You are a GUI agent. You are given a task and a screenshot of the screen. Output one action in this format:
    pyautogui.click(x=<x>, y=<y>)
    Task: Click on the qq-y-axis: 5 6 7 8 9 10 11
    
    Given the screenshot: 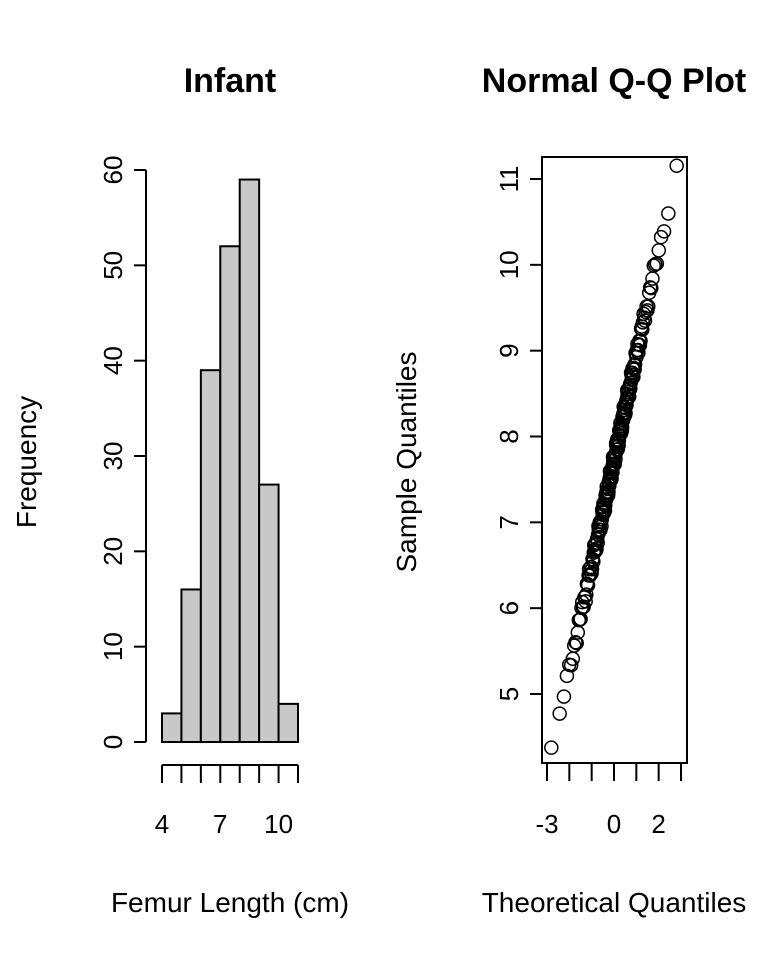 What is the action you would take?
    pyautogui.click(x=518, y=433)
    